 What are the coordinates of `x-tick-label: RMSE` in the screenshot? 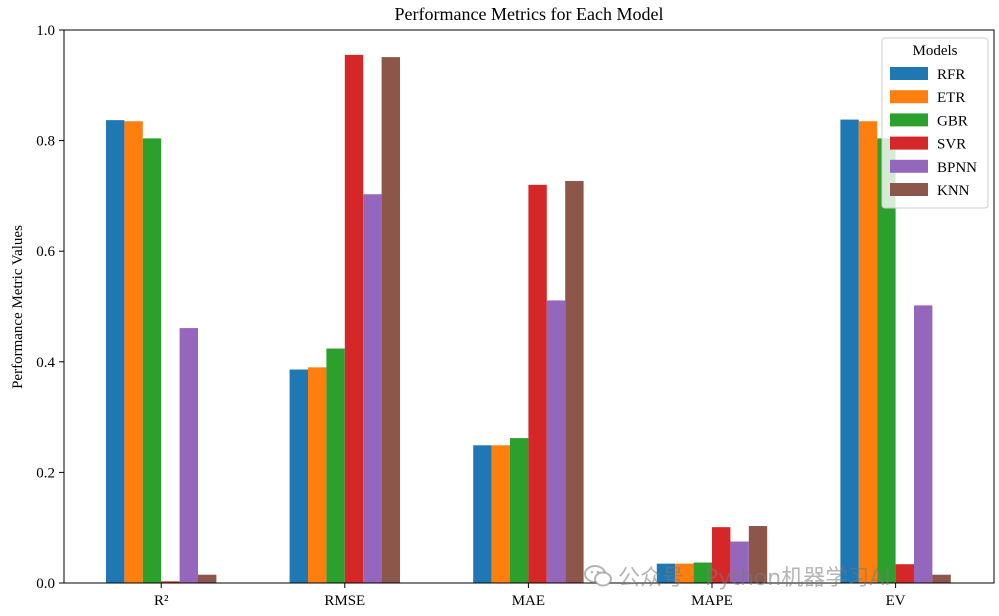 It's located at (344, 601).